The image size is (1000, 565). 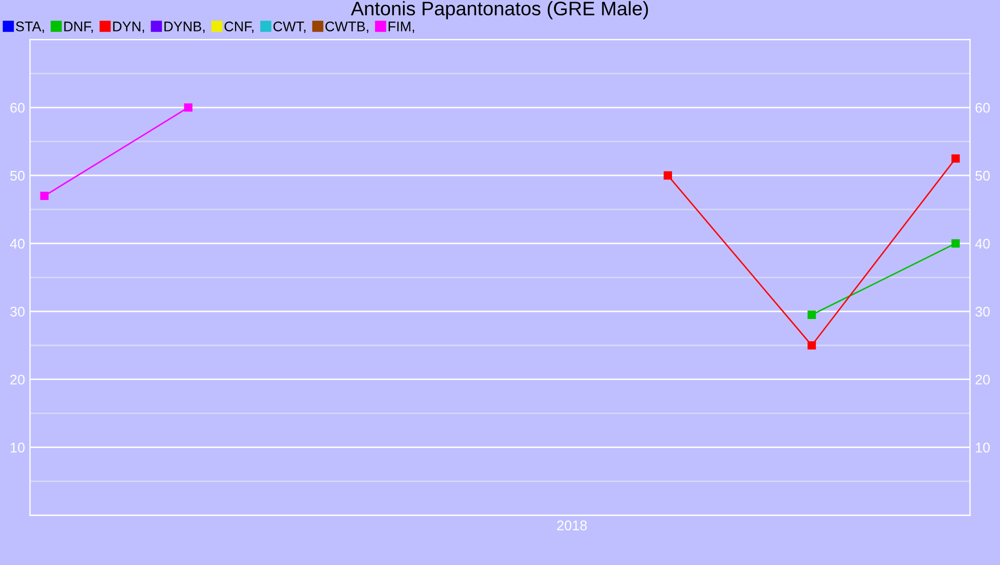 What do you see at coordinates (17, 447) in the screenshot?
I see `y-tick-label: 10` at bounding box center [17, 447].